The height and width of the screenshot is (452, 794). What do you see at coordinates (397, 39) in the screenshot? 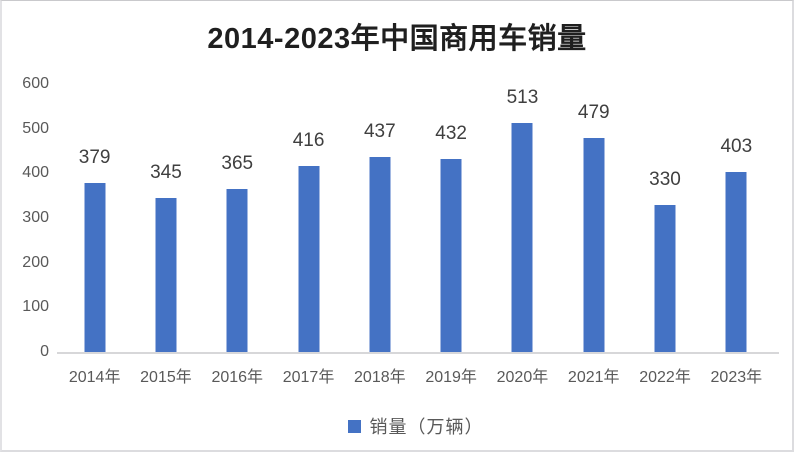
I see `chart-title: 2014-2023年中国商用车销量` at bounding box center [397, 39].